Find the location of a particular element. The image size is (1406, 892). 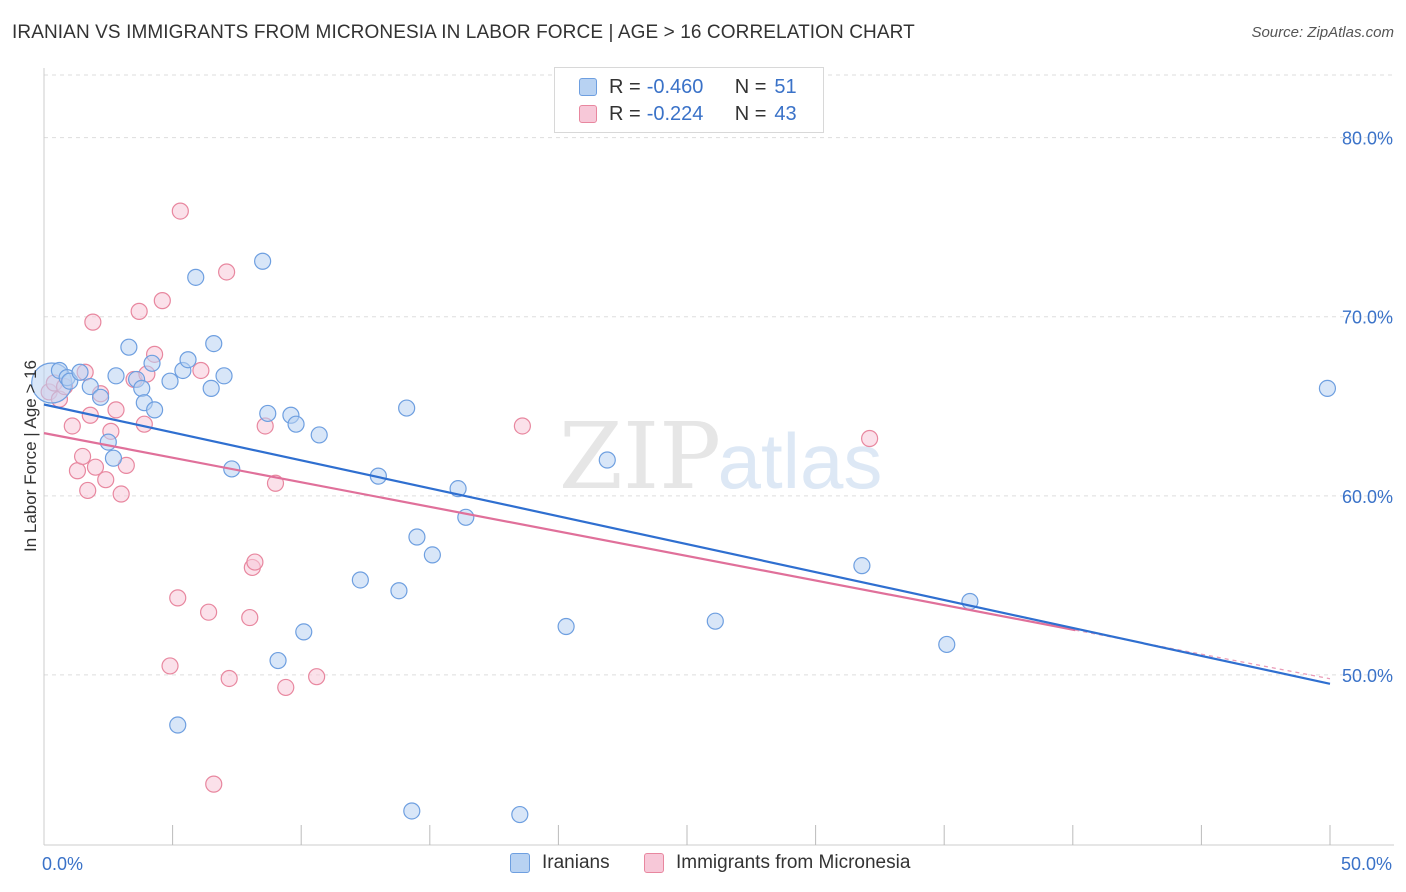

legend-item-iranians: Iranians is located at coordinates (560, 863).